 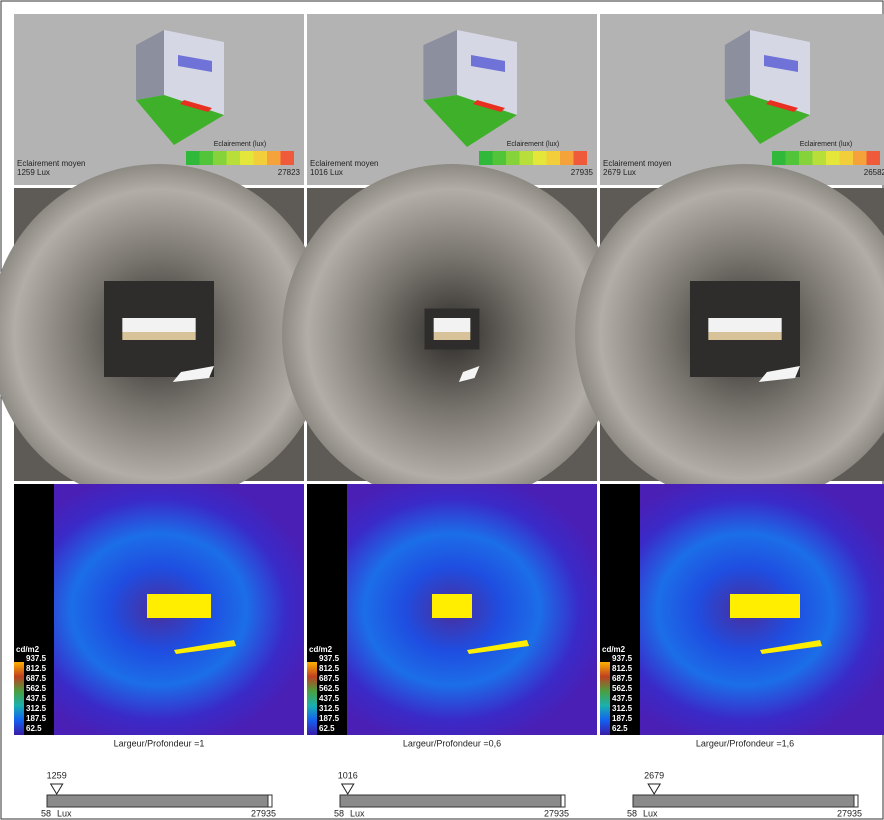 What do you see at coordinates (57, 775) in the screenshot?
I see `slider-value: 1259` at bounding box center [57, 775].